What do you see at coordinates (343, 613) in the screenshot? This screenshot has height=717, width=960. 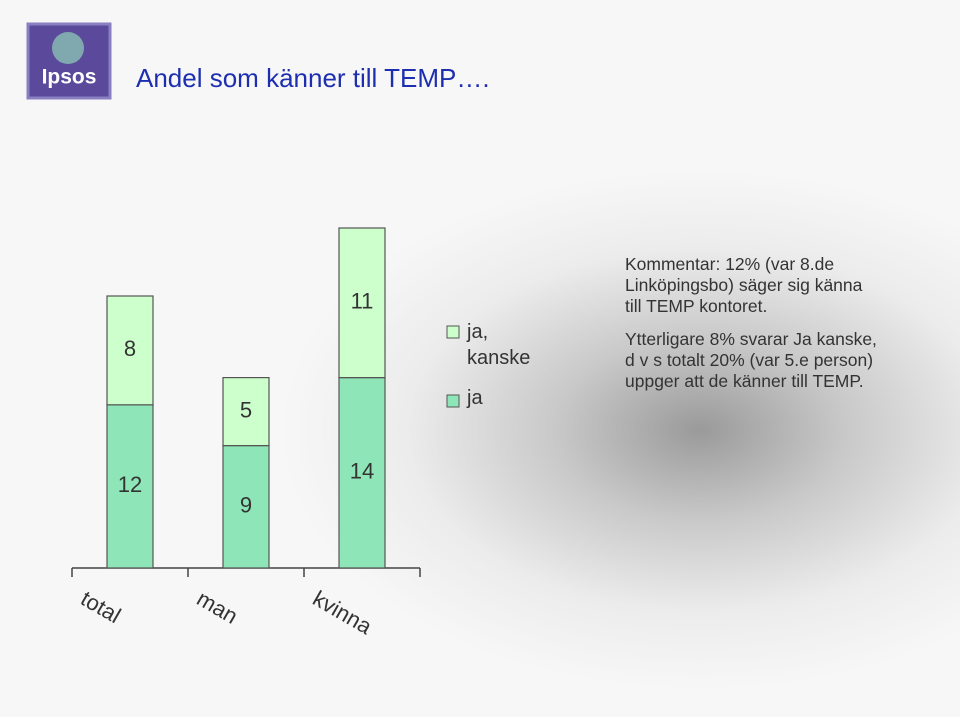 I see `x-tick-label: kvinna` at bounding box center [343, 613].